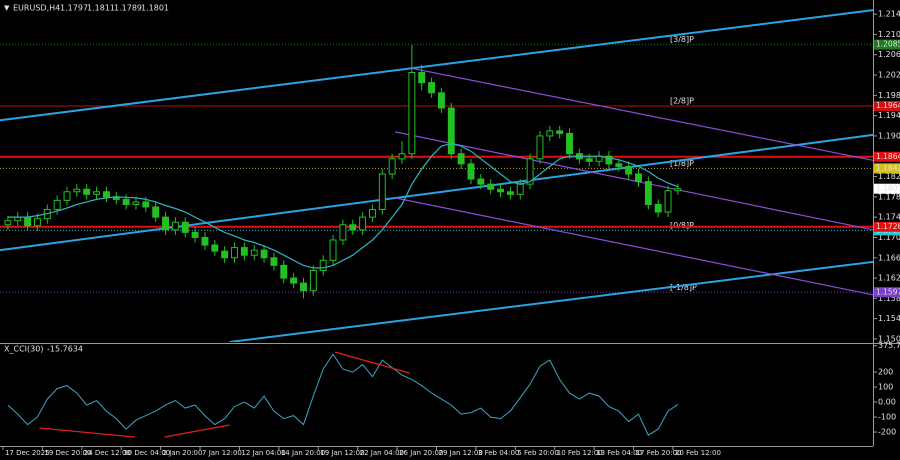 Image resolution: width=900 pixels, height=460 pixels. Describe the element at coordinates (682, 163) in the screenshot. I see `murray-label: [1/8]P` at that location.